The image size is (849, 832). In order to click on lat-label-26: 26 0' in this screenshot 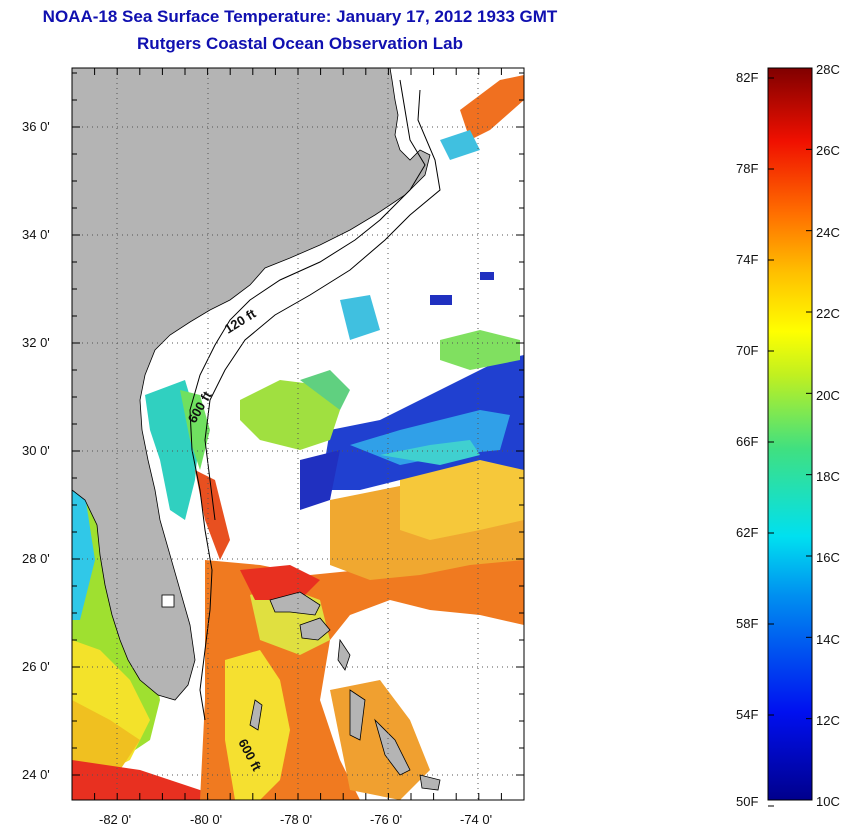, I will do `click(36, 666)`.